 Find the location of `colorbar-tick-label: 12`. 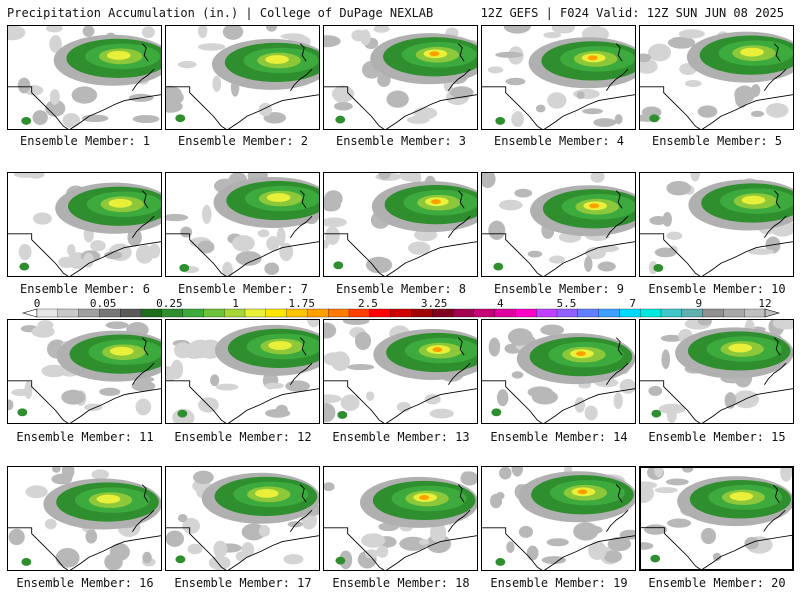

colorbar-tick-label: 12 is located at coordinates (765, 303).